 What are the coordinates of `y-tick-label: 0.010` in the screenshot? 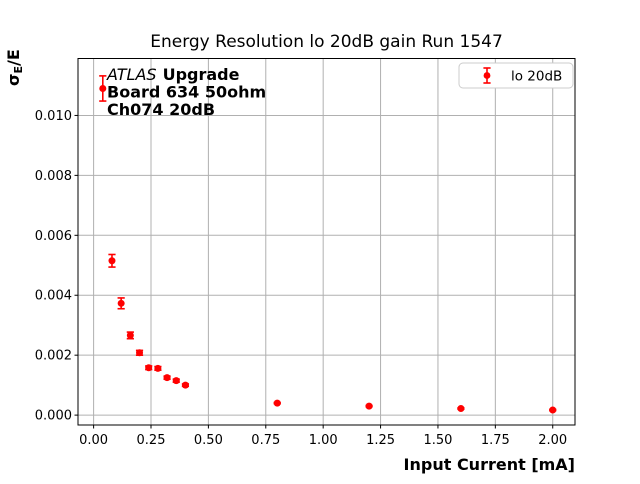 It's located at (53, 116).